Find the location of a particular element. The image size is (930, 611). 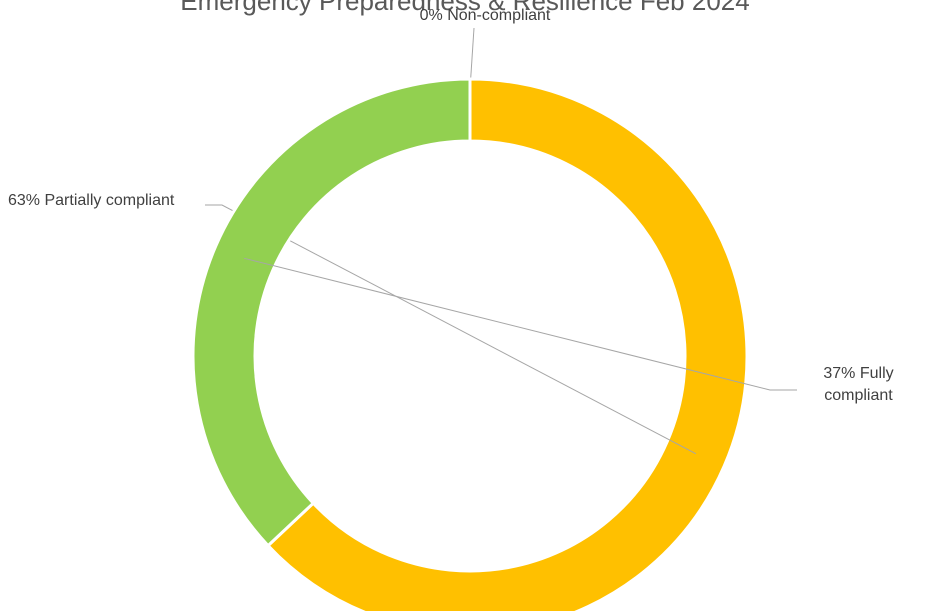

data-label: 37% Fully compliant is located at coordinates (858, 385).